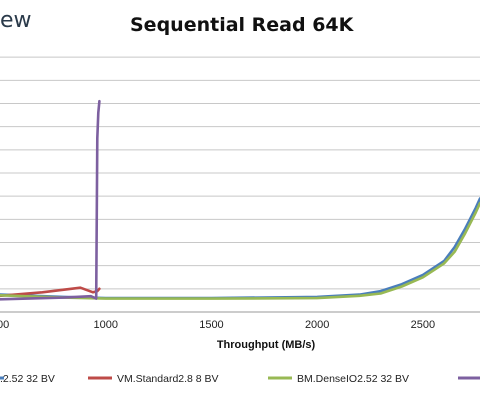 The image size is (480, 401). What do you see at coordinates (211, 325) in the screenshot?
I see `x-tick-label: 1500` at bounding box center [211, 325].